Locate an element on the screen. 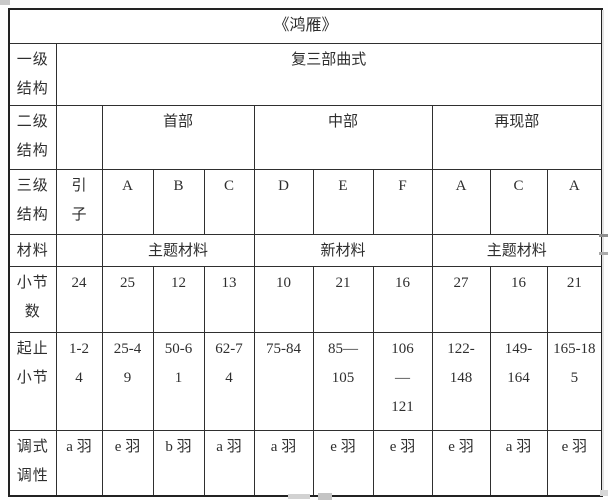 This screenshot has height=500, width=608. level1-row: 一级 结构 复三部曲式 is located at coordinates (305, 74).